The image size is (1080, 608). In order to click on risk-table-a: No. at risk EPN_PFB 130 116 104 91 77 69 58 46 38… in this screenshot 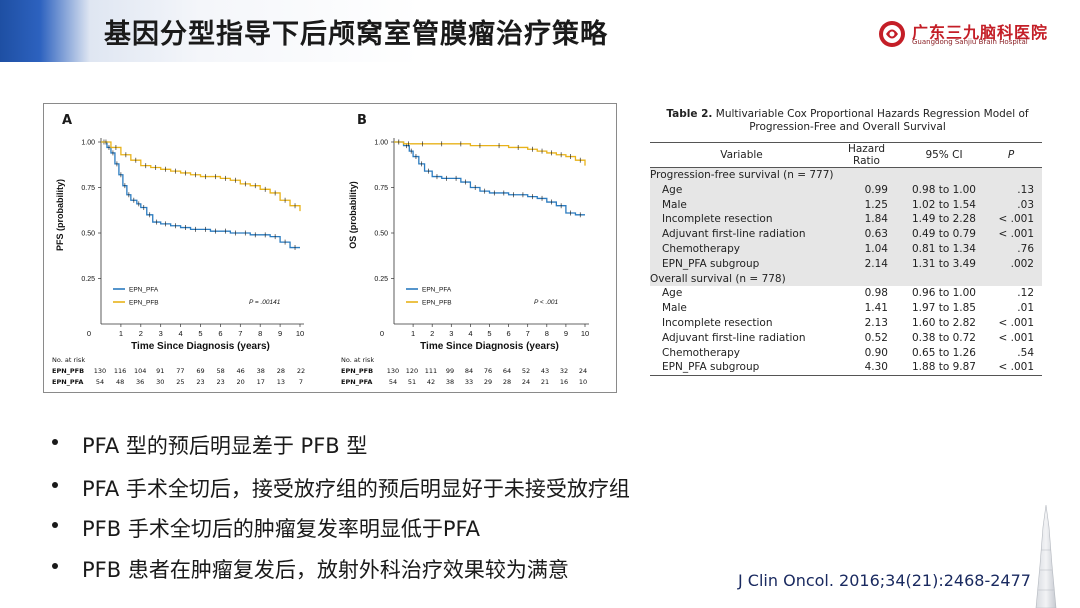, I will do `click(192, 373)`.